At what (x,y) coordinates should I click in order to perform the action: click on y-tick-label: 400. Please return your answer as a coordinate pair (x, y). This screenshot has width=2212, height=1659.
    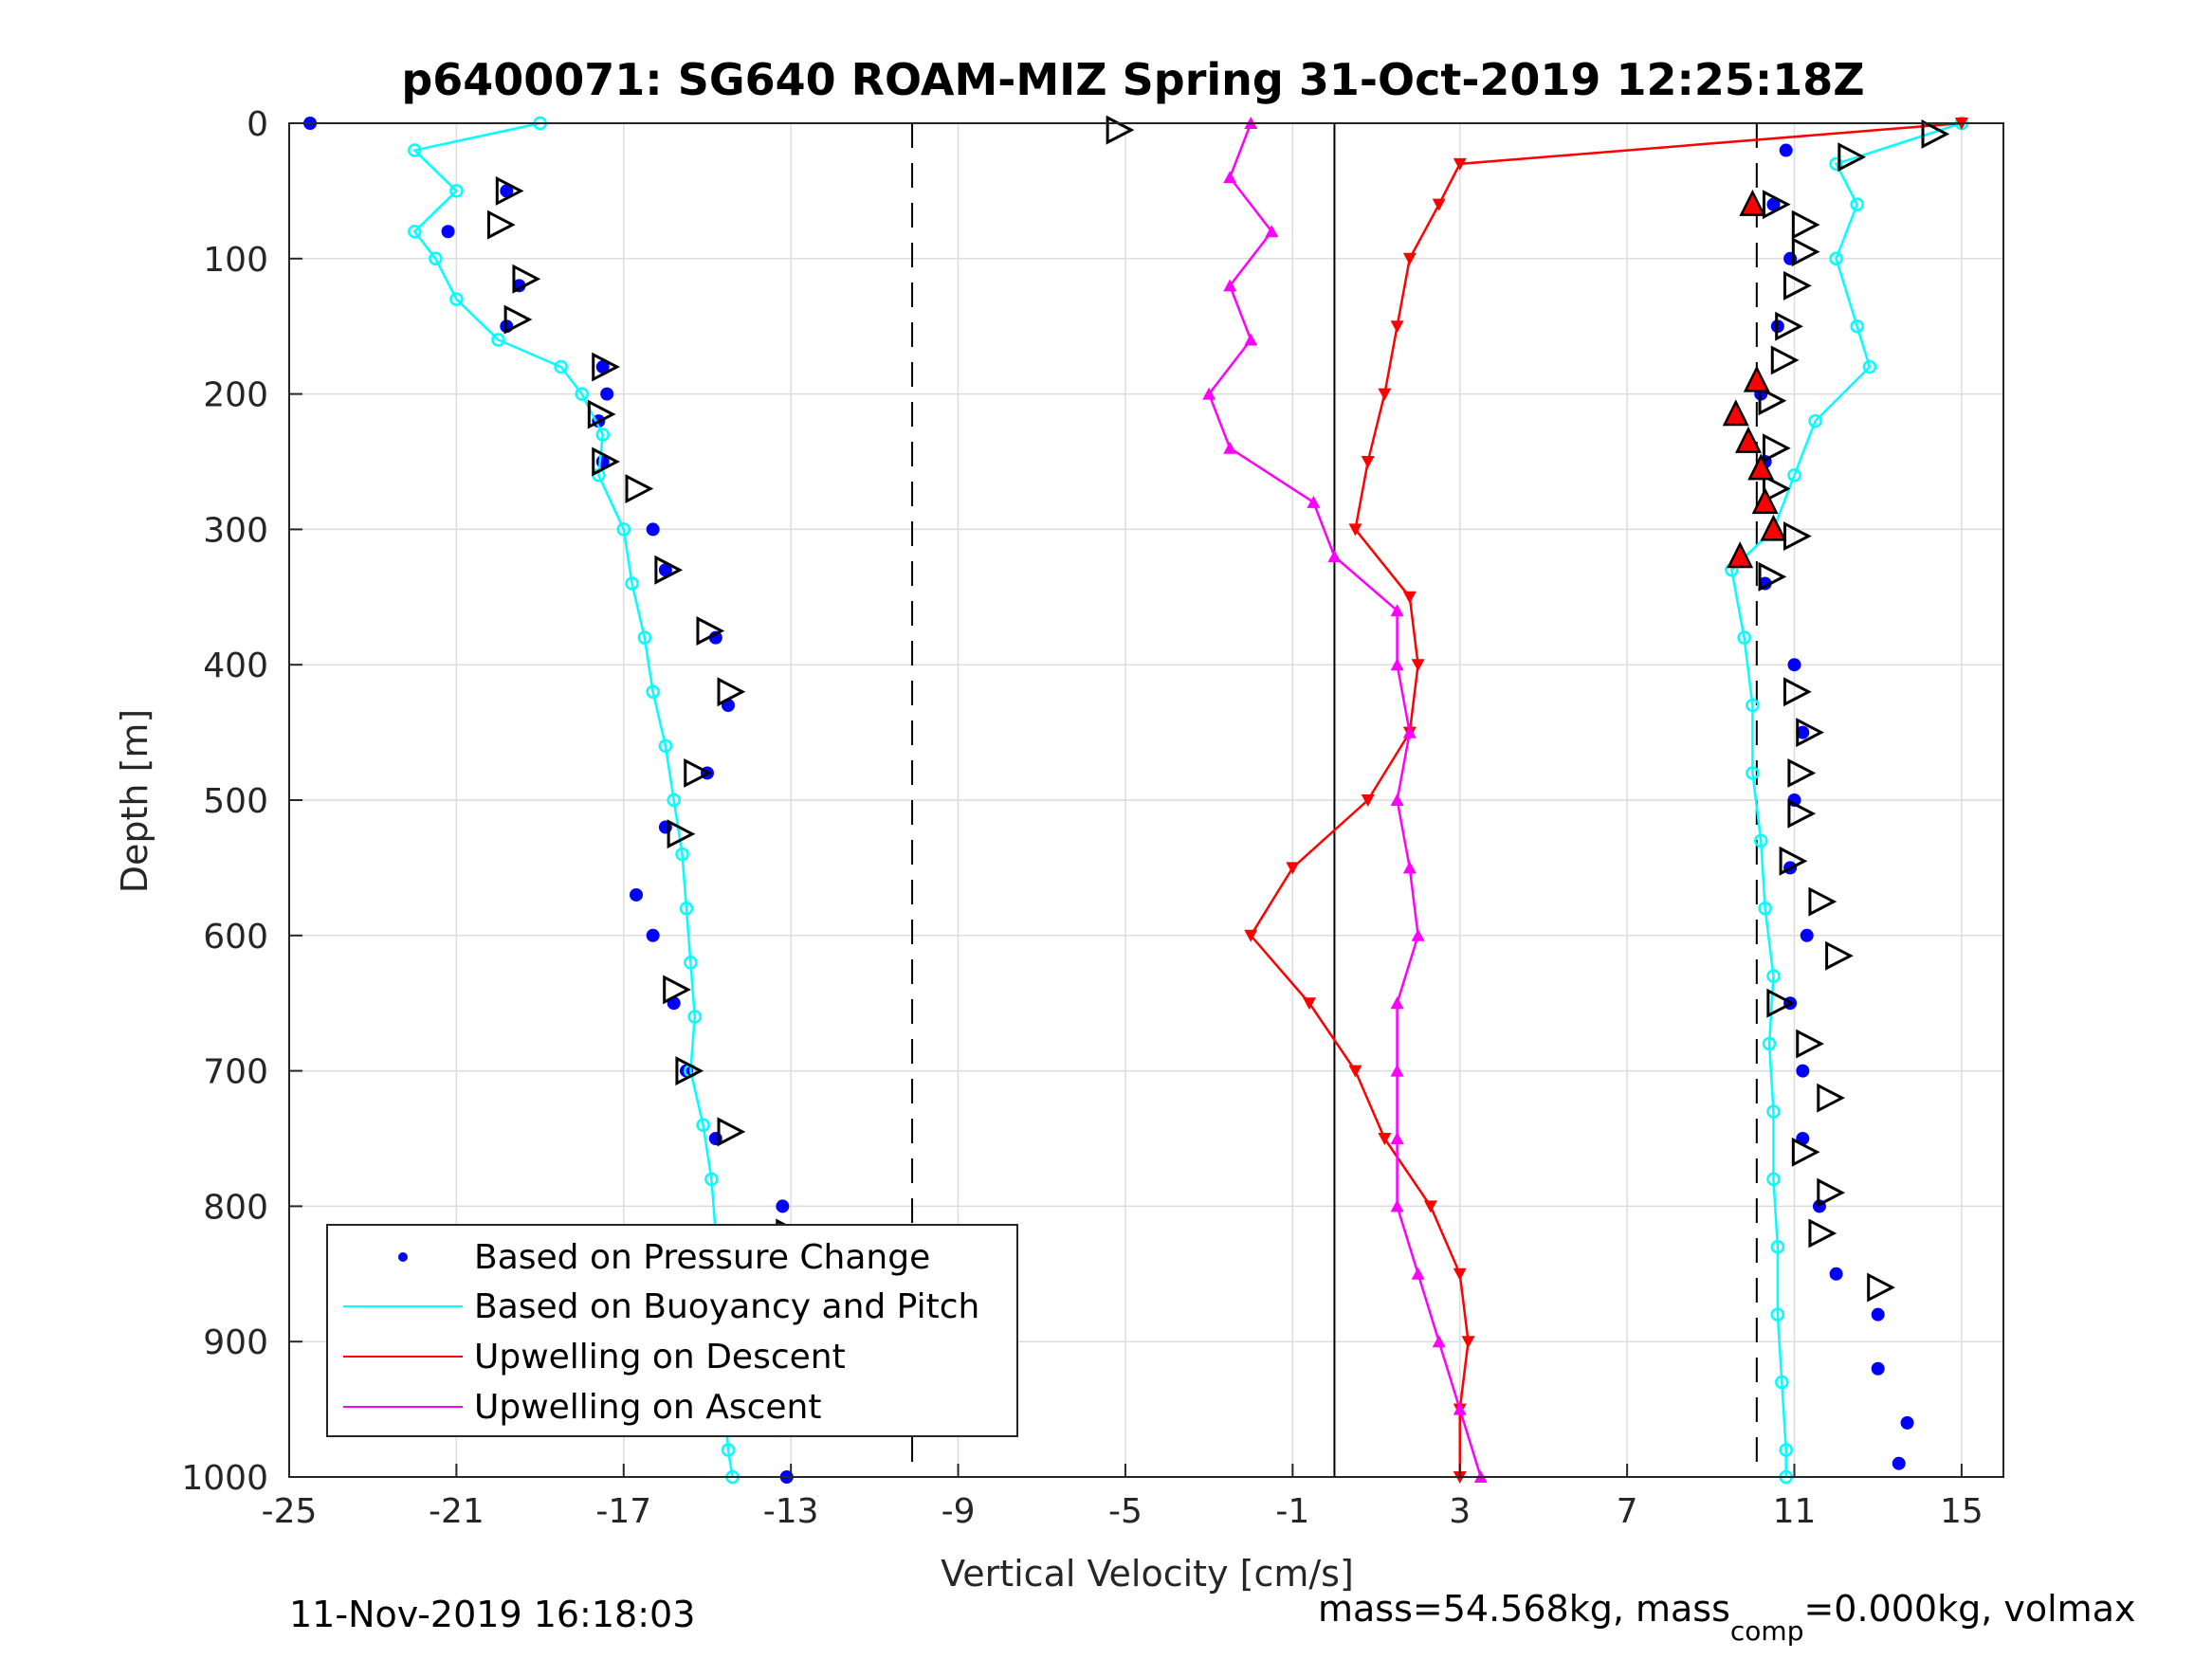
    Looking at the image, I should click on (235, 666).